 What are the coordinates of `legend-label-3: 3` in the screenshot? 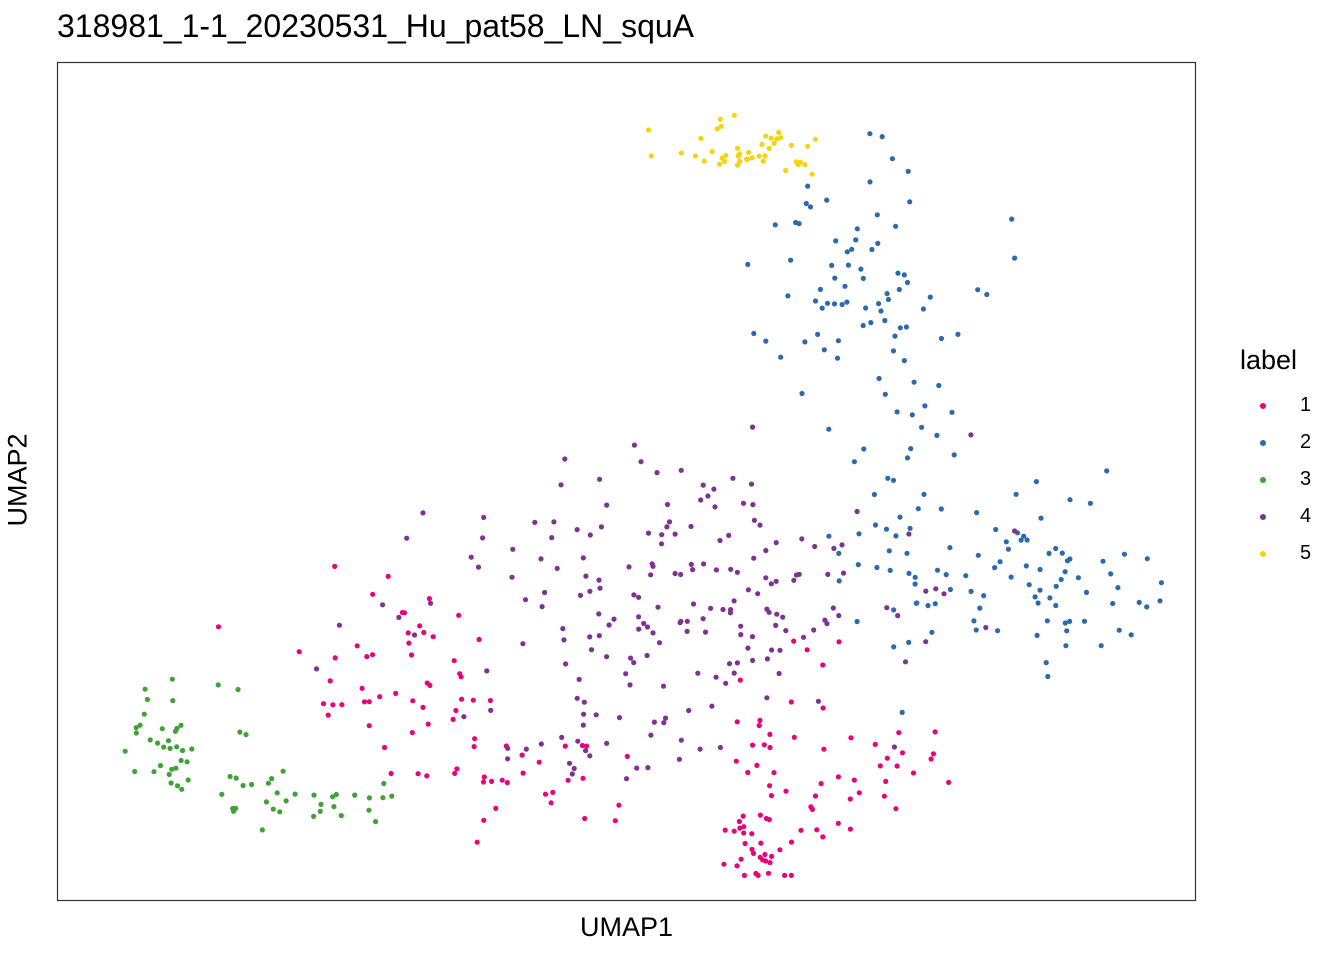 It's located at (1306, 479).